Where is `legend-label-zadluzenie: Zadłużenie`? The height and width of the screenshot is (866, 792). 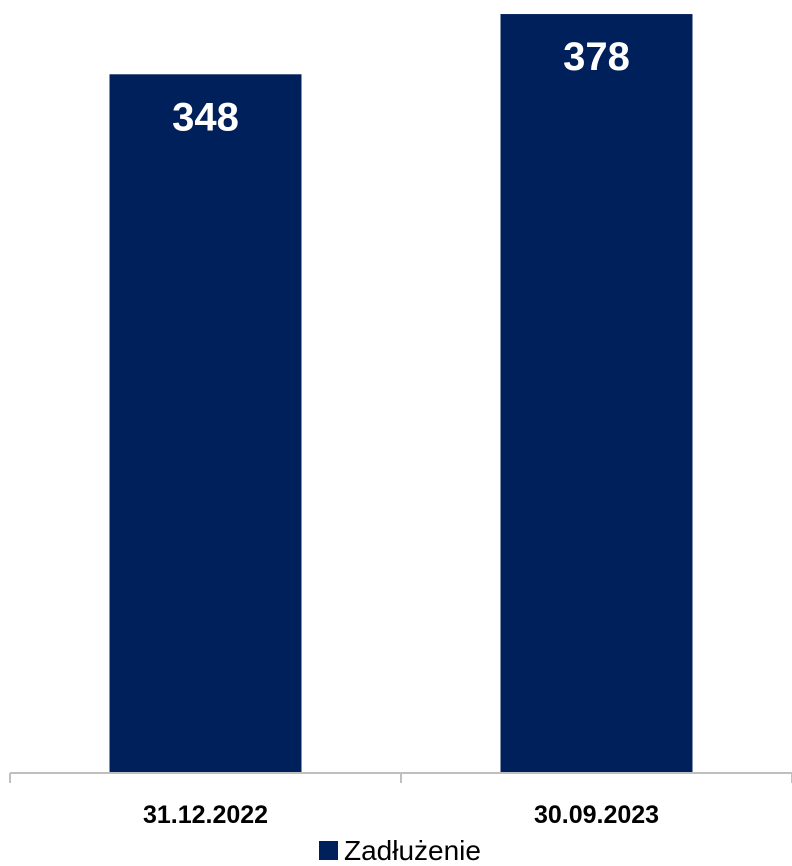 legend-label-zadluzenie: Zadłużenie is located at coordinates (412, 850).